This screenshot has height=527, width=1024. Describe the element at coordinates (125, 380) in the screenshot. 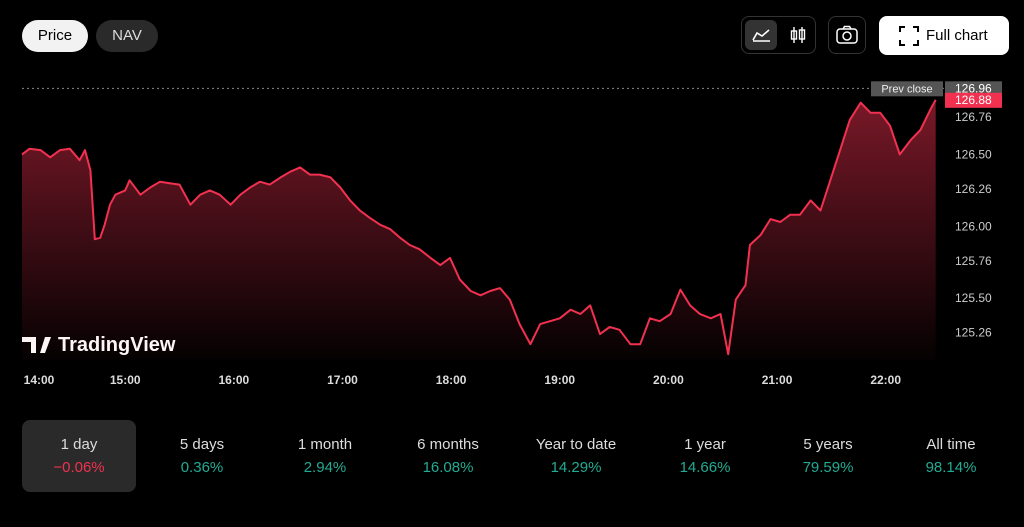

I see `x-tick-label: 15:00` at that location.